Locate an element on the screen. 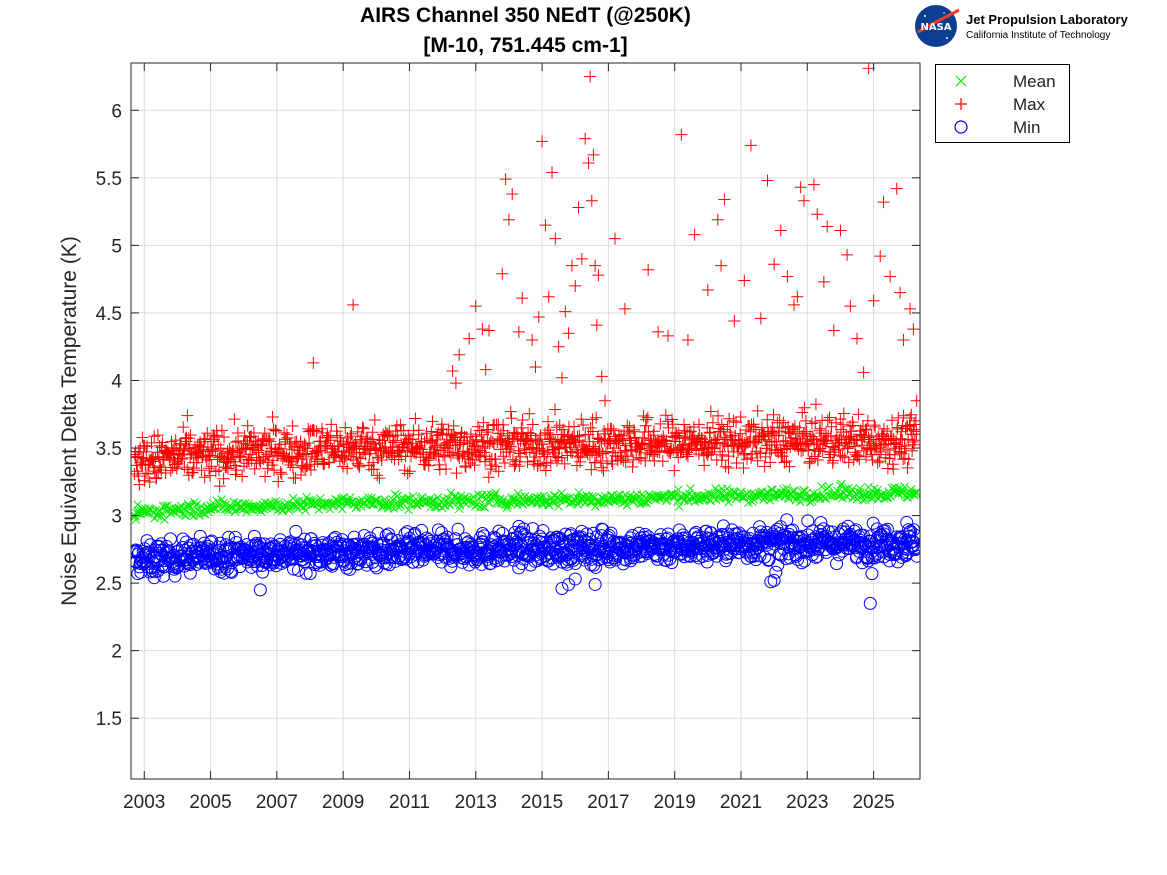 The width and height of the screenshot is (1167, 875). chart-title-line-1: AIRS Channel 350 NEdT (@250K) is located at coordinates (525, 15).